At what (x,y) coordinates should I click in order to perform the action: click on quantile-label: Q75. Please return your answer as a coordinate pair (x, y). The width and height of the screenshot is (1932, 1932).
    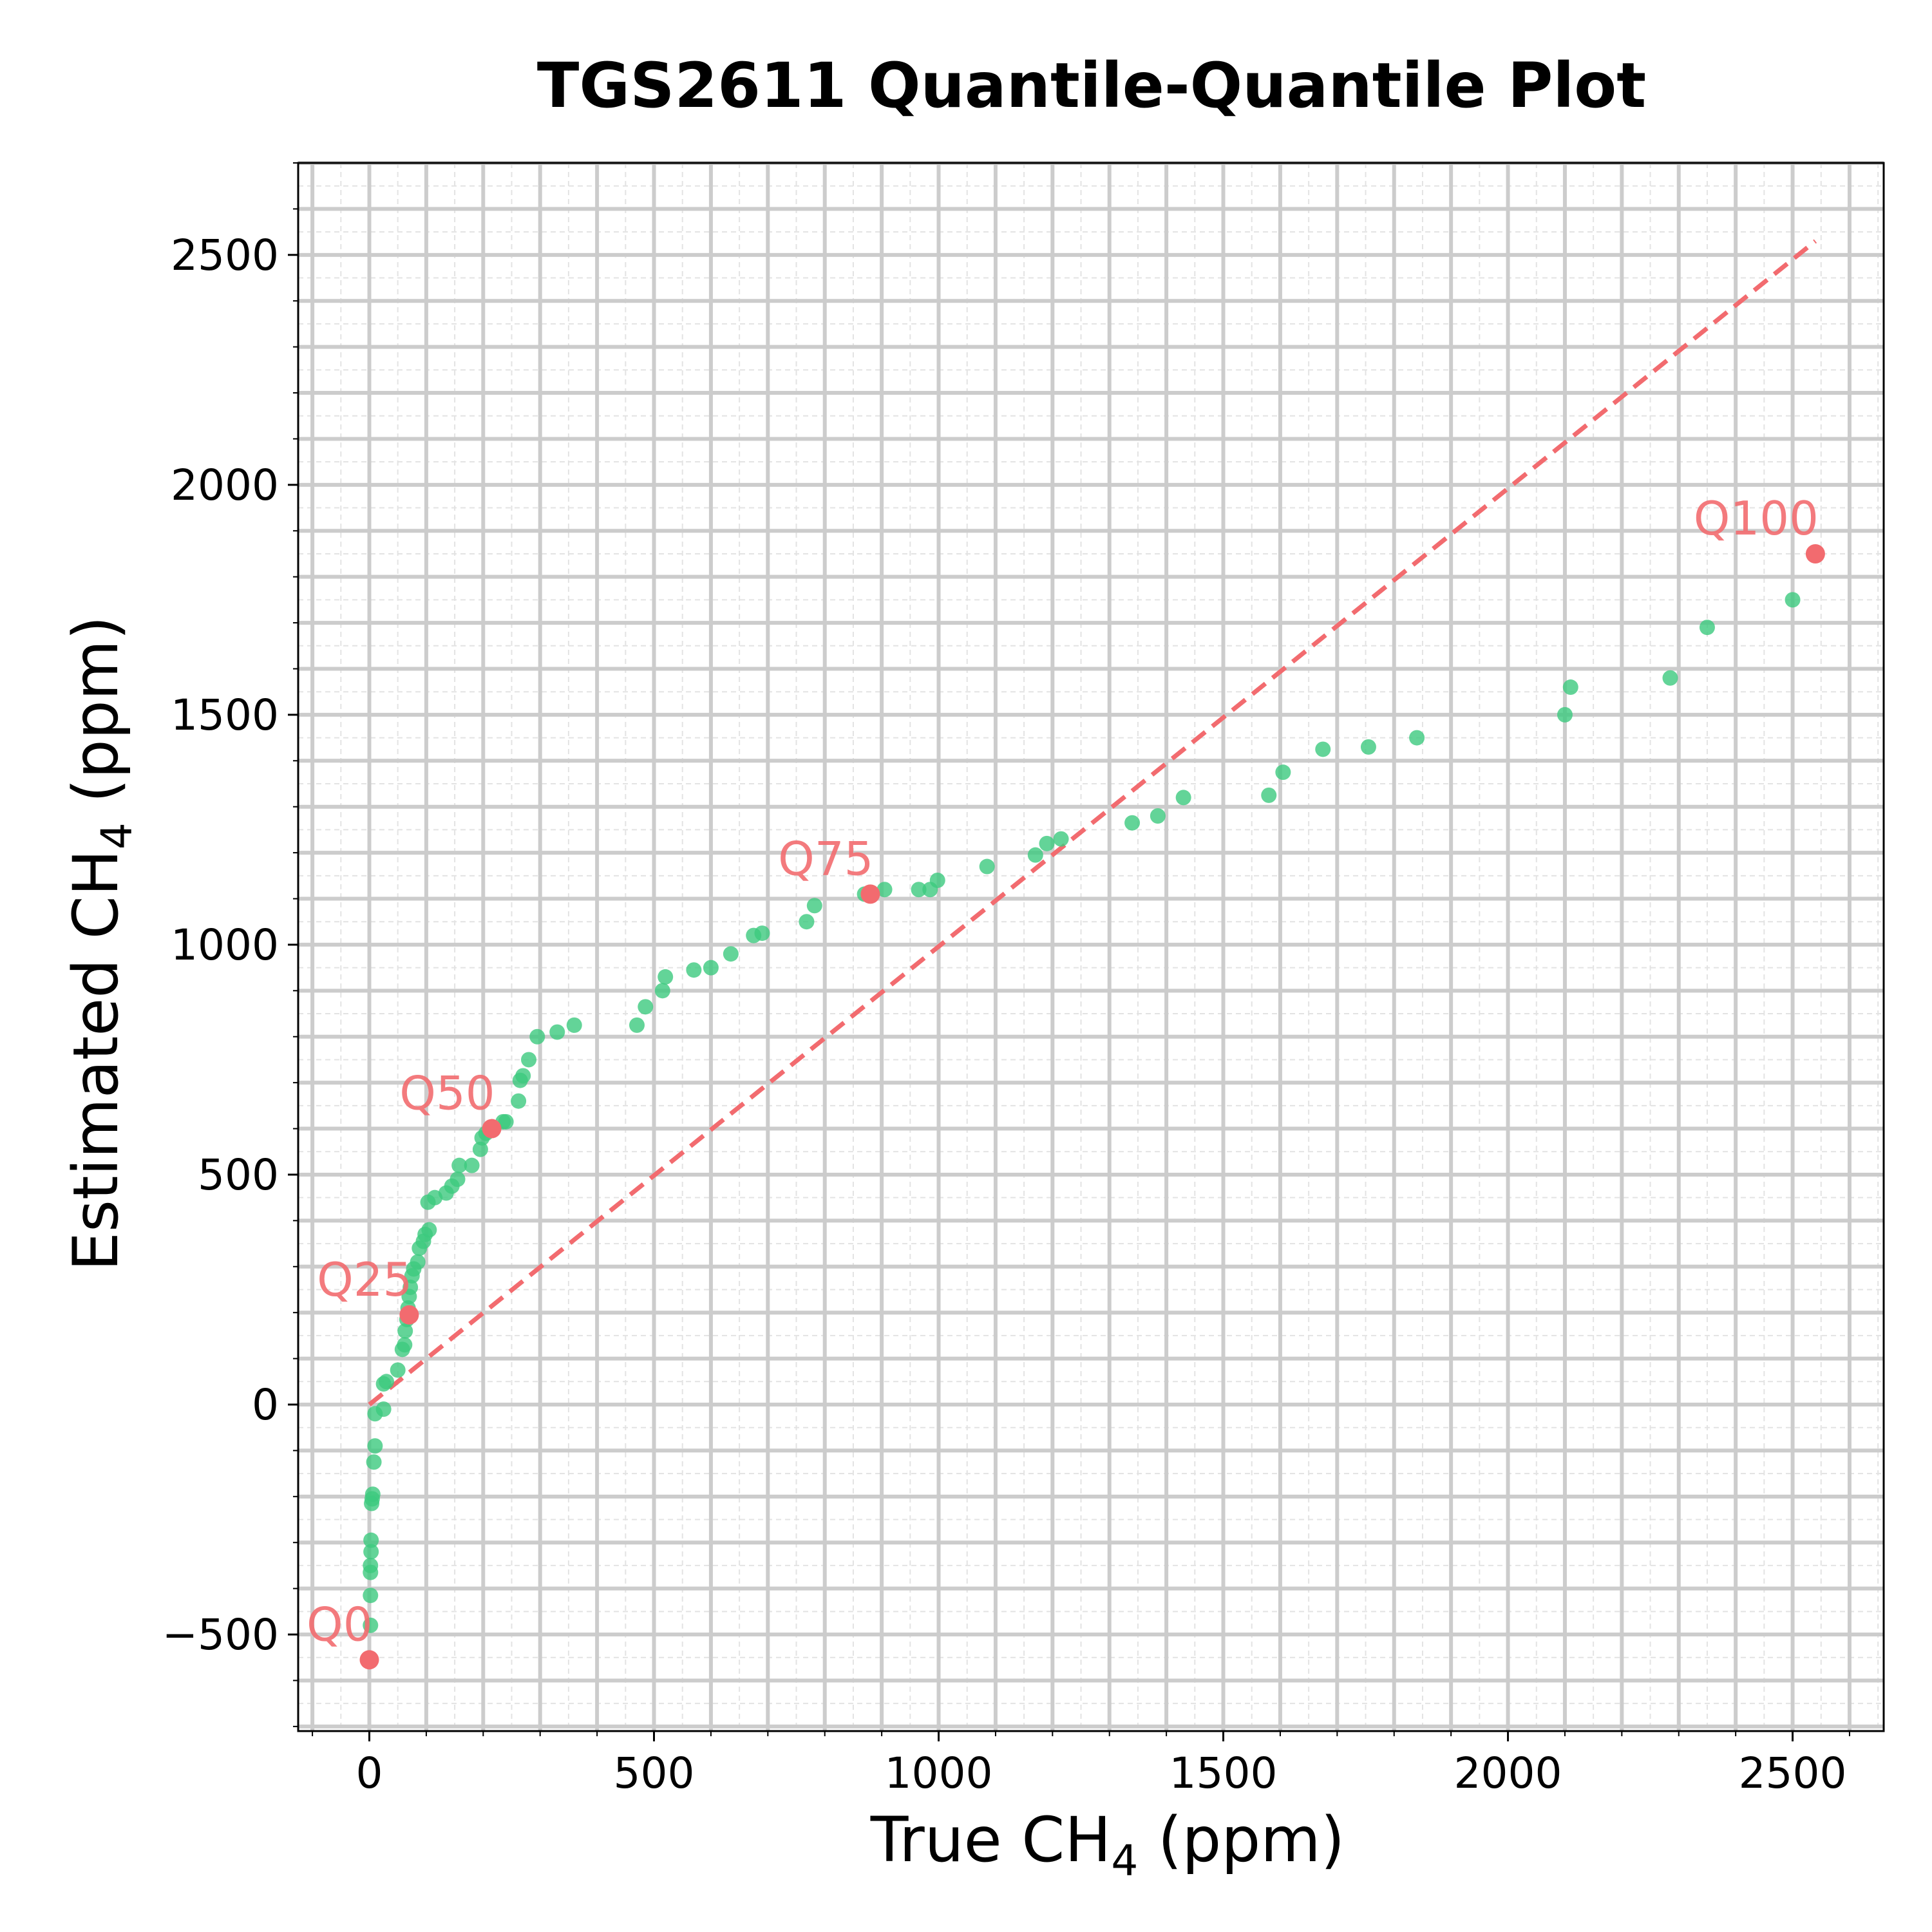
    Looking at the image, I should click on (825, 858).